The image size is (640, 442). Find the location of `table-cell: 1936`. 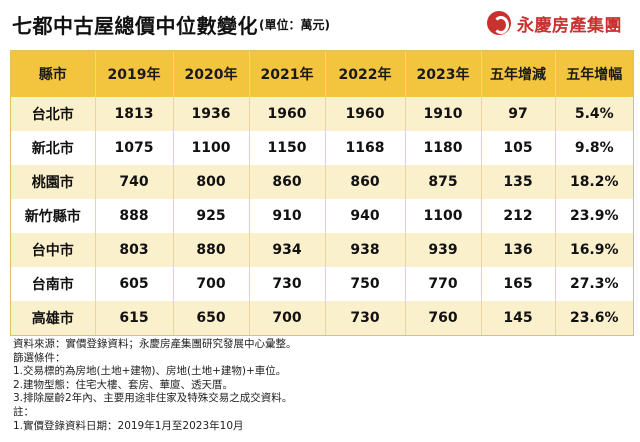

table-cell: 1936 is located at coordinates (211, 114).